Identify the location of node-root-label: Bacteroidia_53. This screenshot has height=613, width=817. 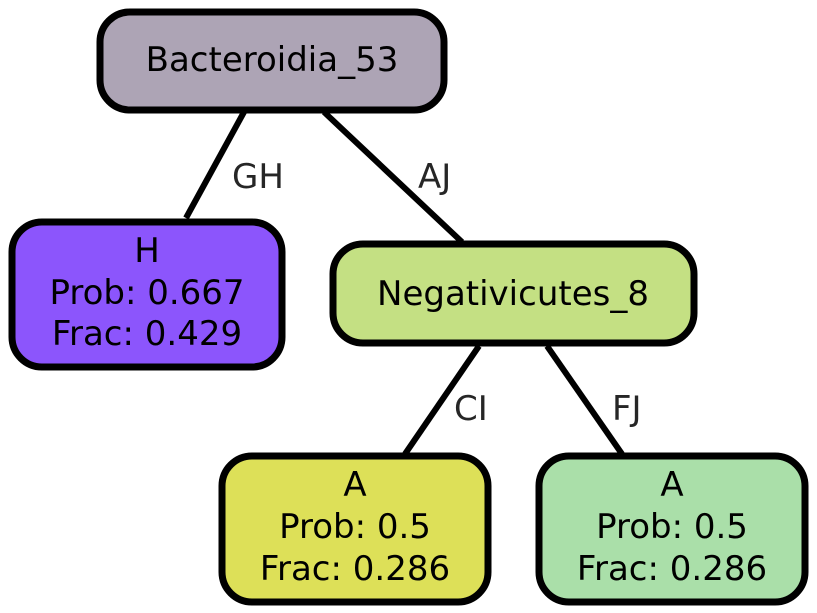
(272, 60).